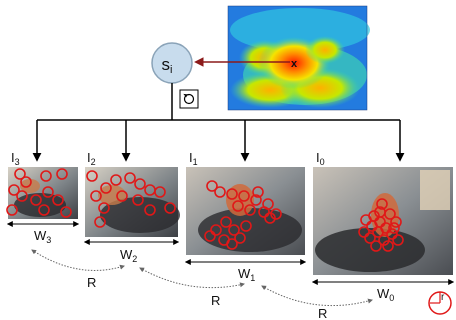 The height and width of the screenshot is (320, 456). I want to click on state-node: si, so click(172, 63).